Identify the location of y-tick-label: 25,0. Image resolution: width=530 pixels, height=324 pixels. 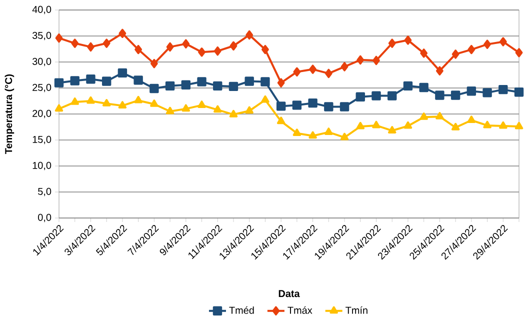
(42, 88).